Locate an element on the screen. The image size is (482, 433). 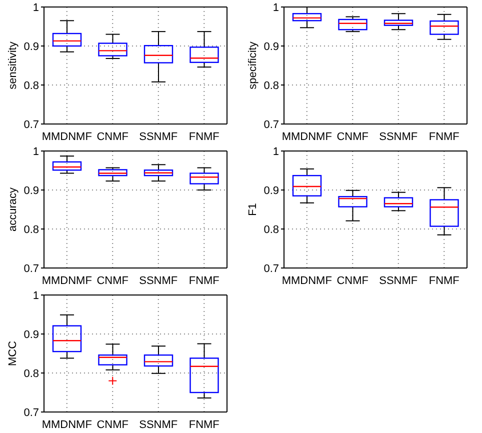
y-axis-title: specificity is located at coordinates (252, 65).